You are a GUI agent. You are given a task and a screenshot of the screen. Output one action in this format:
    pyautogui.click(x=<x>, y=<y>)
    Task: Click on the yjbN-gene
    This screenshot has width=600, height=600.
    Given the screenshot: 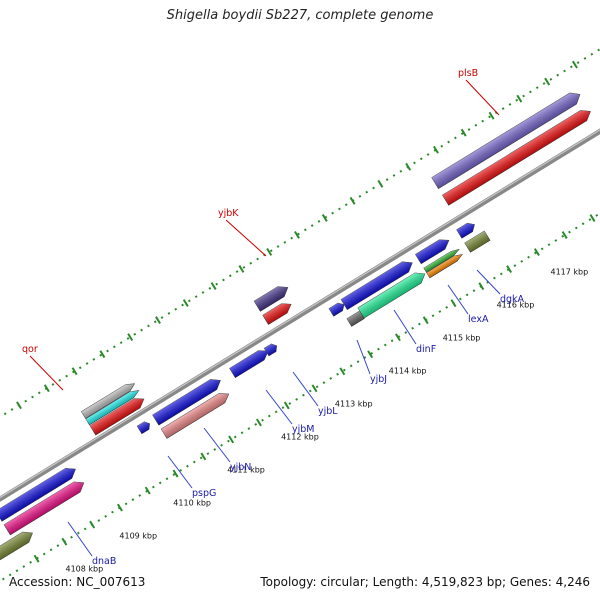 What is the action you would take?
    pyautogui.click(x=186, y=402)
    